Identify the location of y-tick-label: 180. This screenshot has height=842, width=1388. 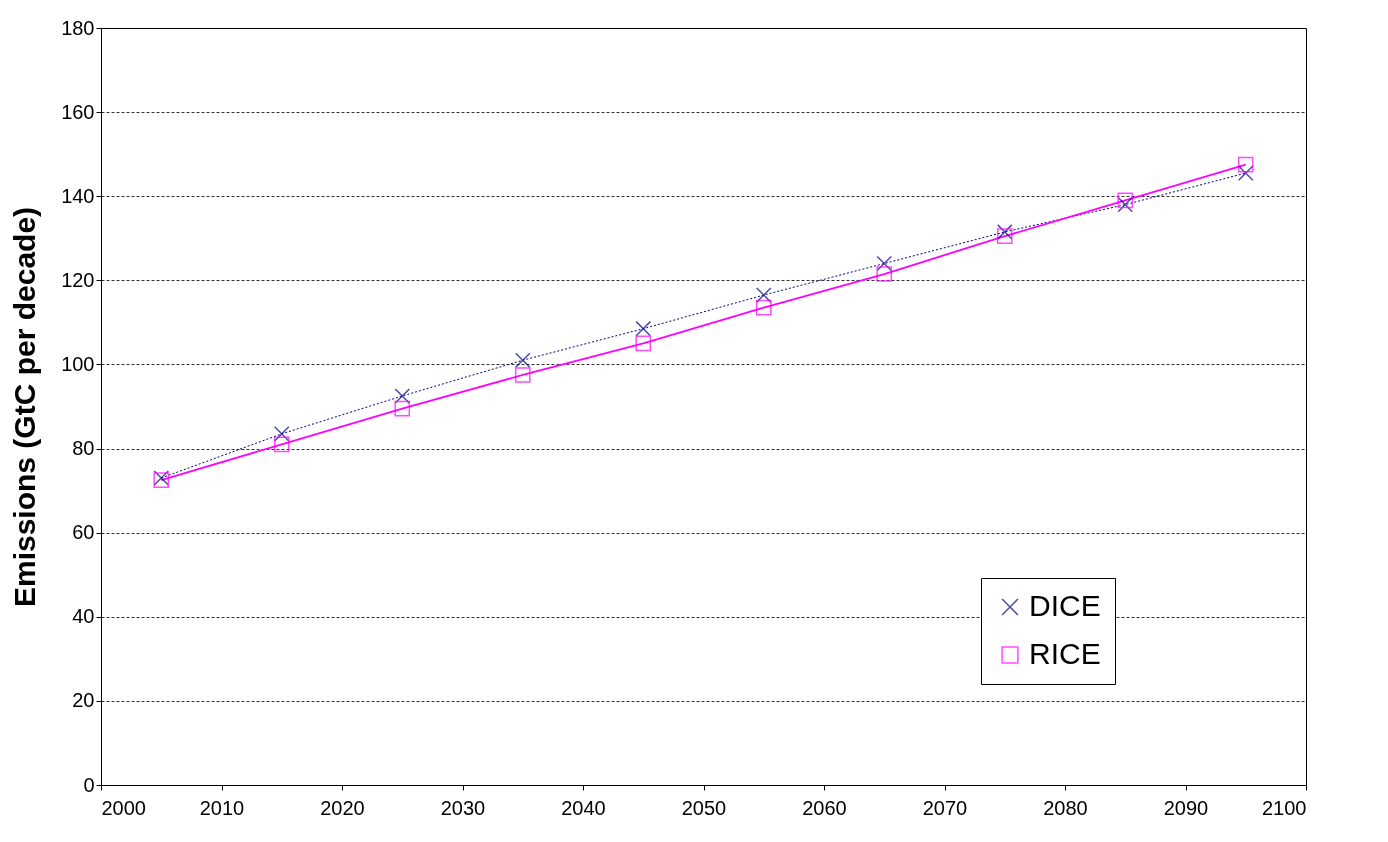
(78, 27).